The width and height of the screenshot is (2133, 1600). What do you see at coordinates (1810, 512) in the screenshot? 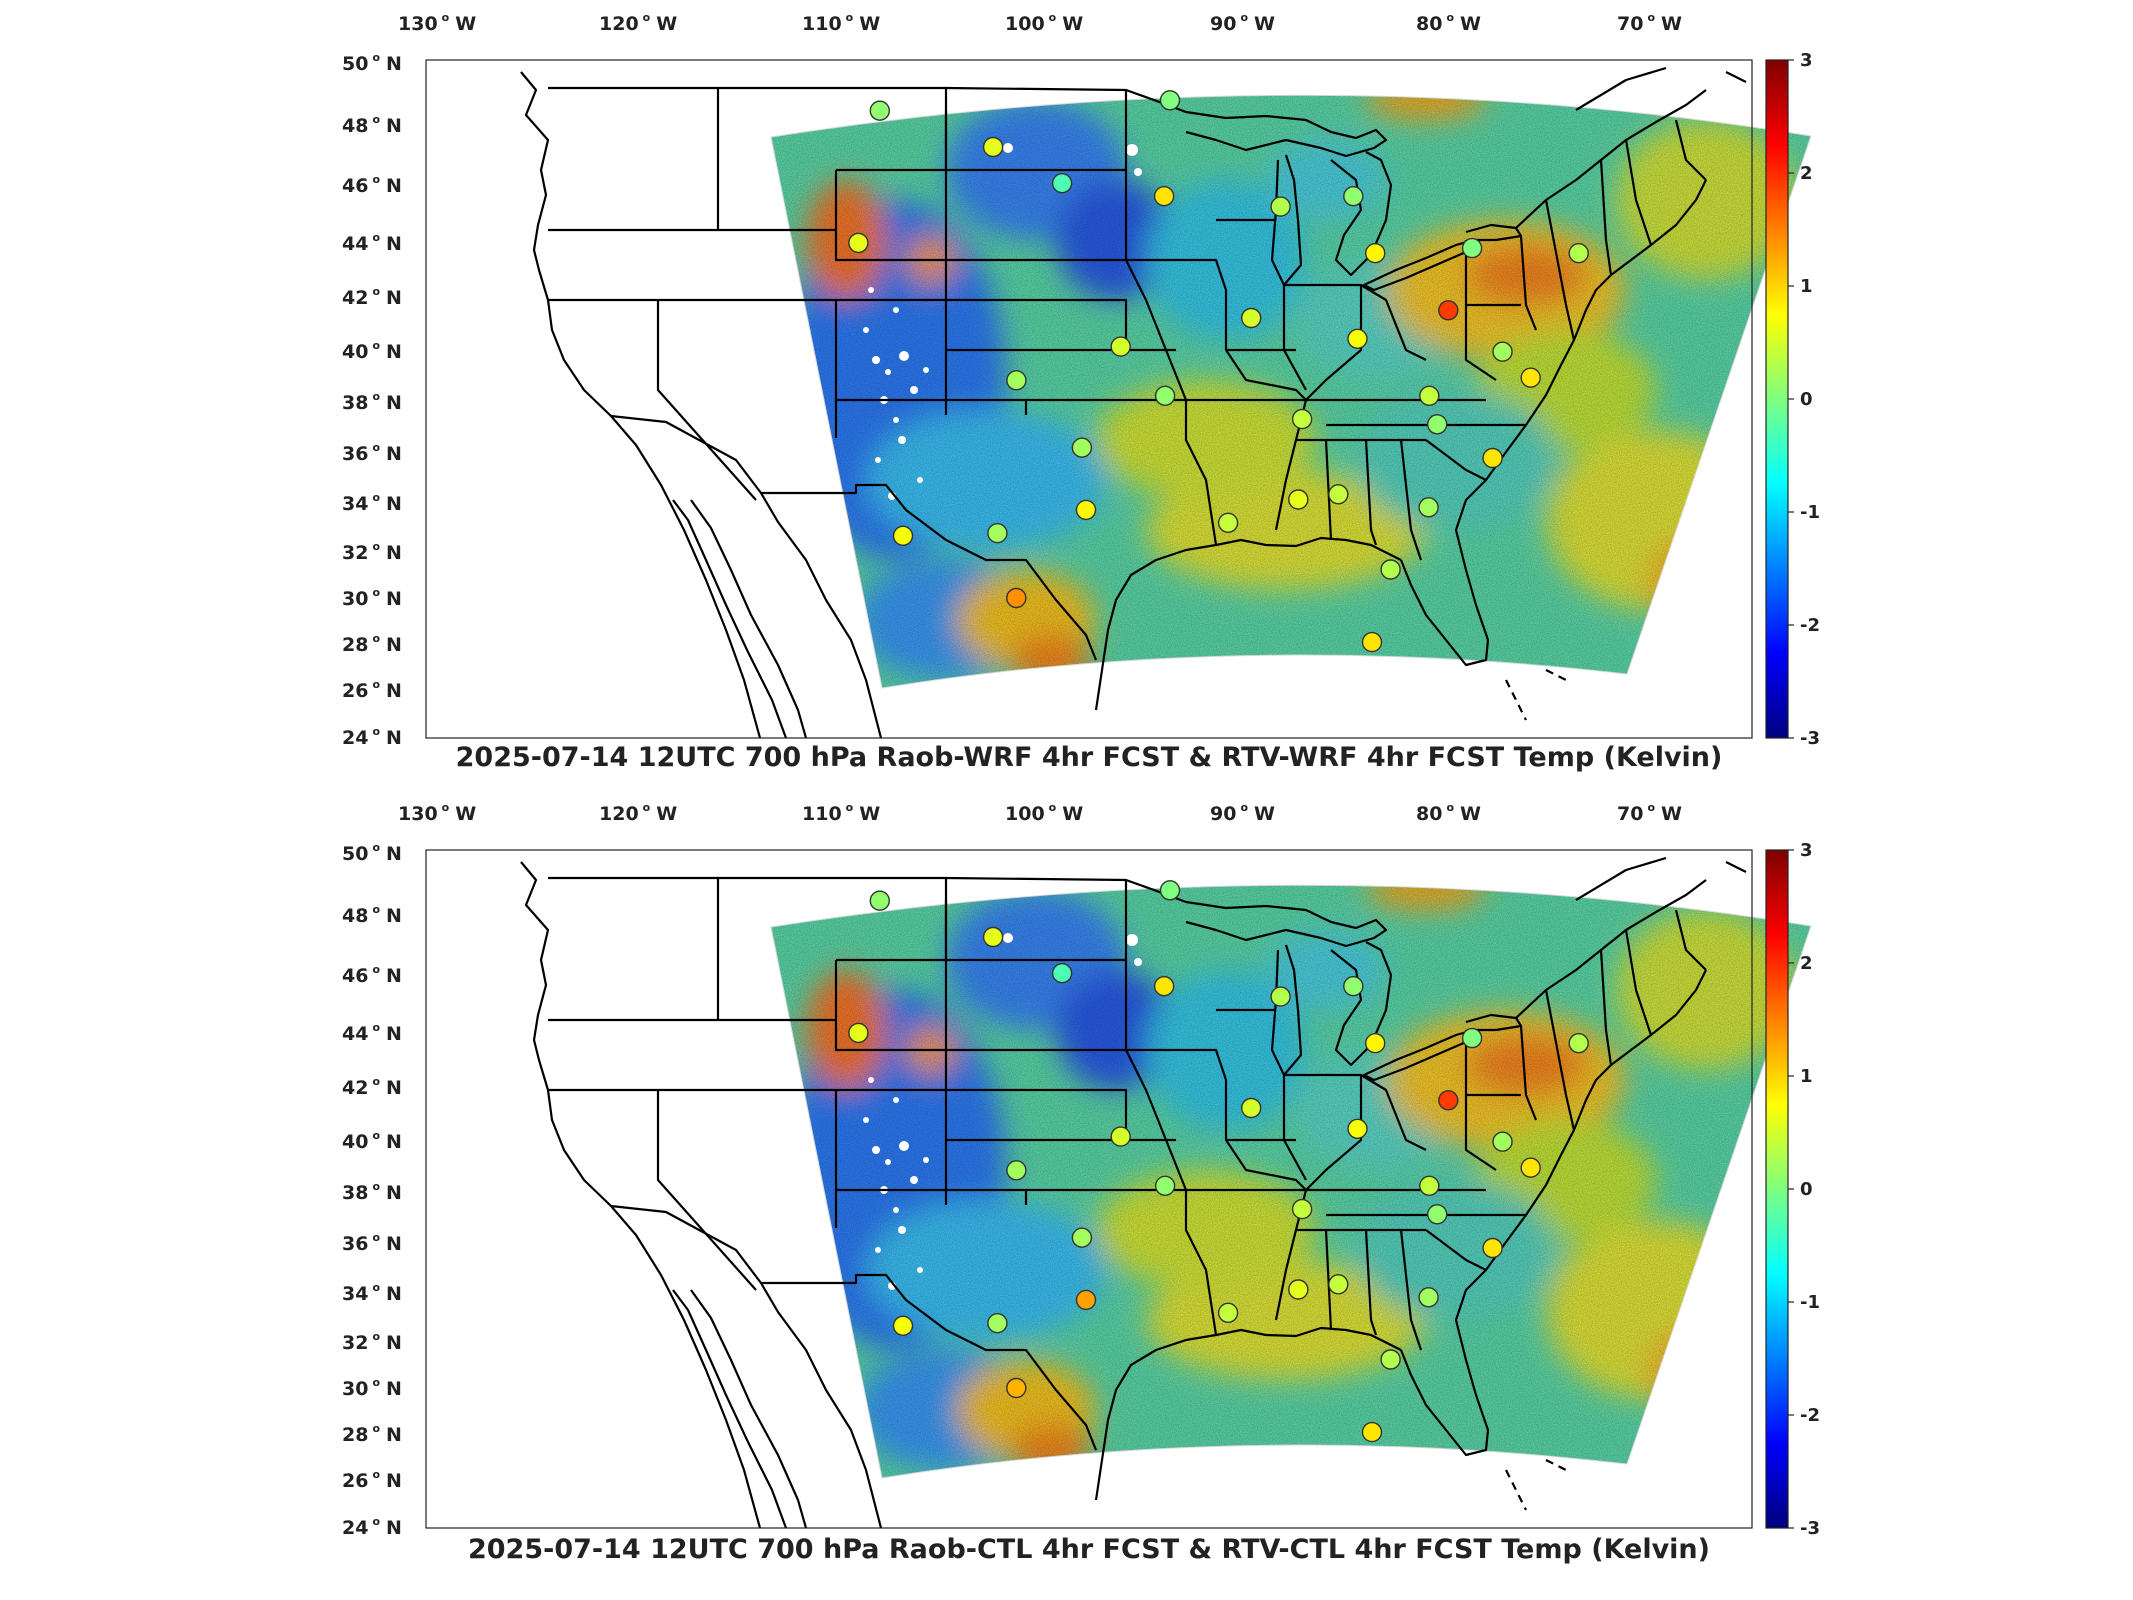
I see `colorbar-tick-label: -1` at bounding box center [1810, 512].